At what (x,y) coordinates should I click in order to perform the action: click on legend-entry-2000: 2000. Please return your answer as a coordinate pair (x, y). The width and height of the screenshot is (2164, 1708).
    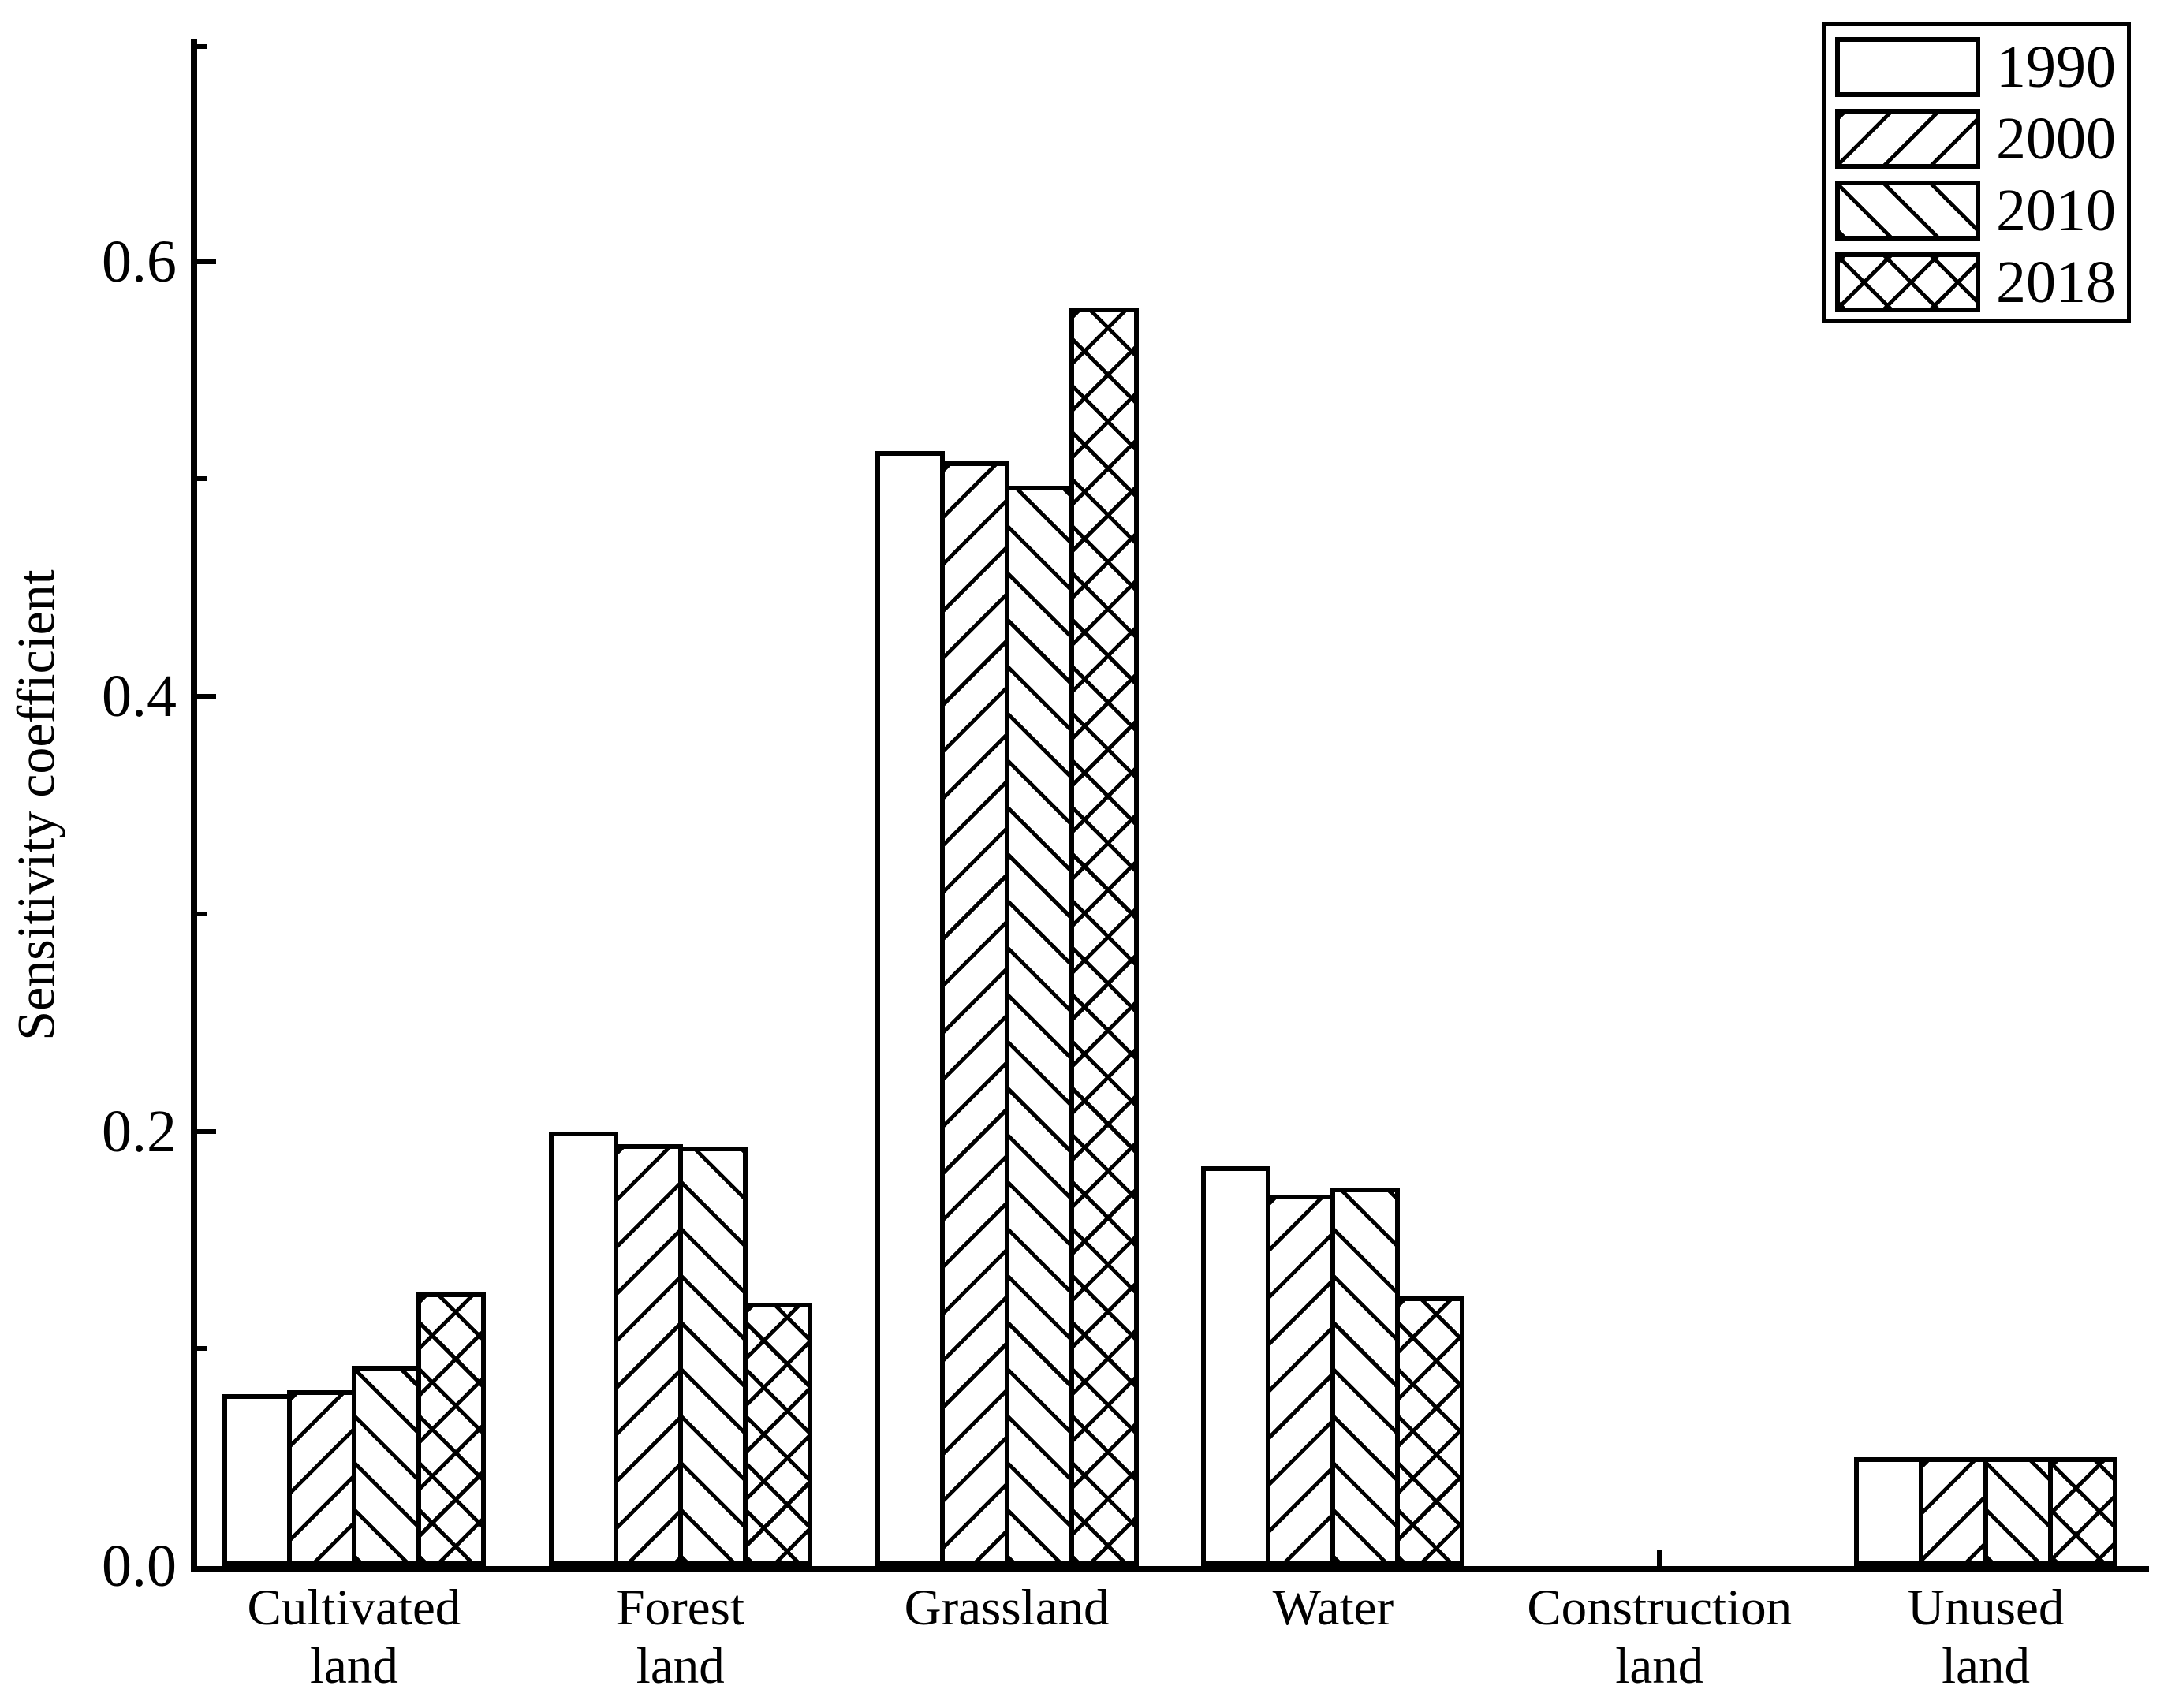
    Looking at the image, I should click on (1976, 138).